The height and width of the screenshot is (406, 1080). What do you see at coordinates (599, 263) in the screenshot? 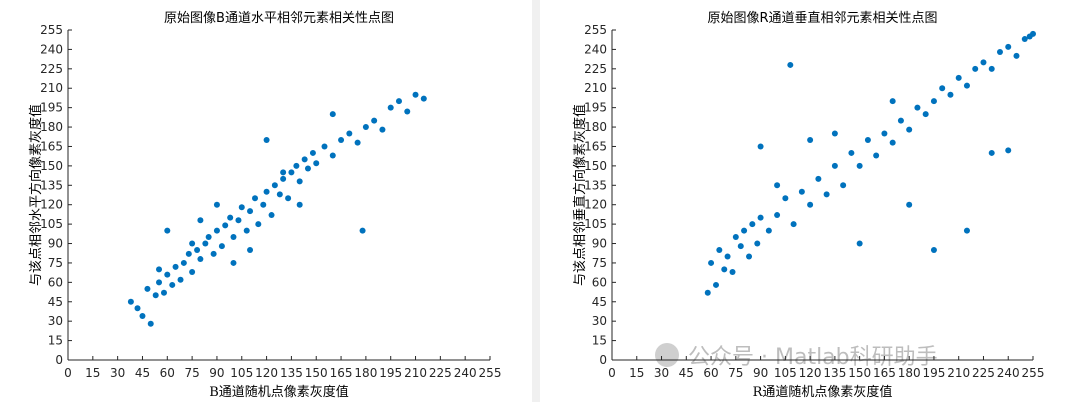
I see `y-tick-label: 75` at bounding box center [599, 263].